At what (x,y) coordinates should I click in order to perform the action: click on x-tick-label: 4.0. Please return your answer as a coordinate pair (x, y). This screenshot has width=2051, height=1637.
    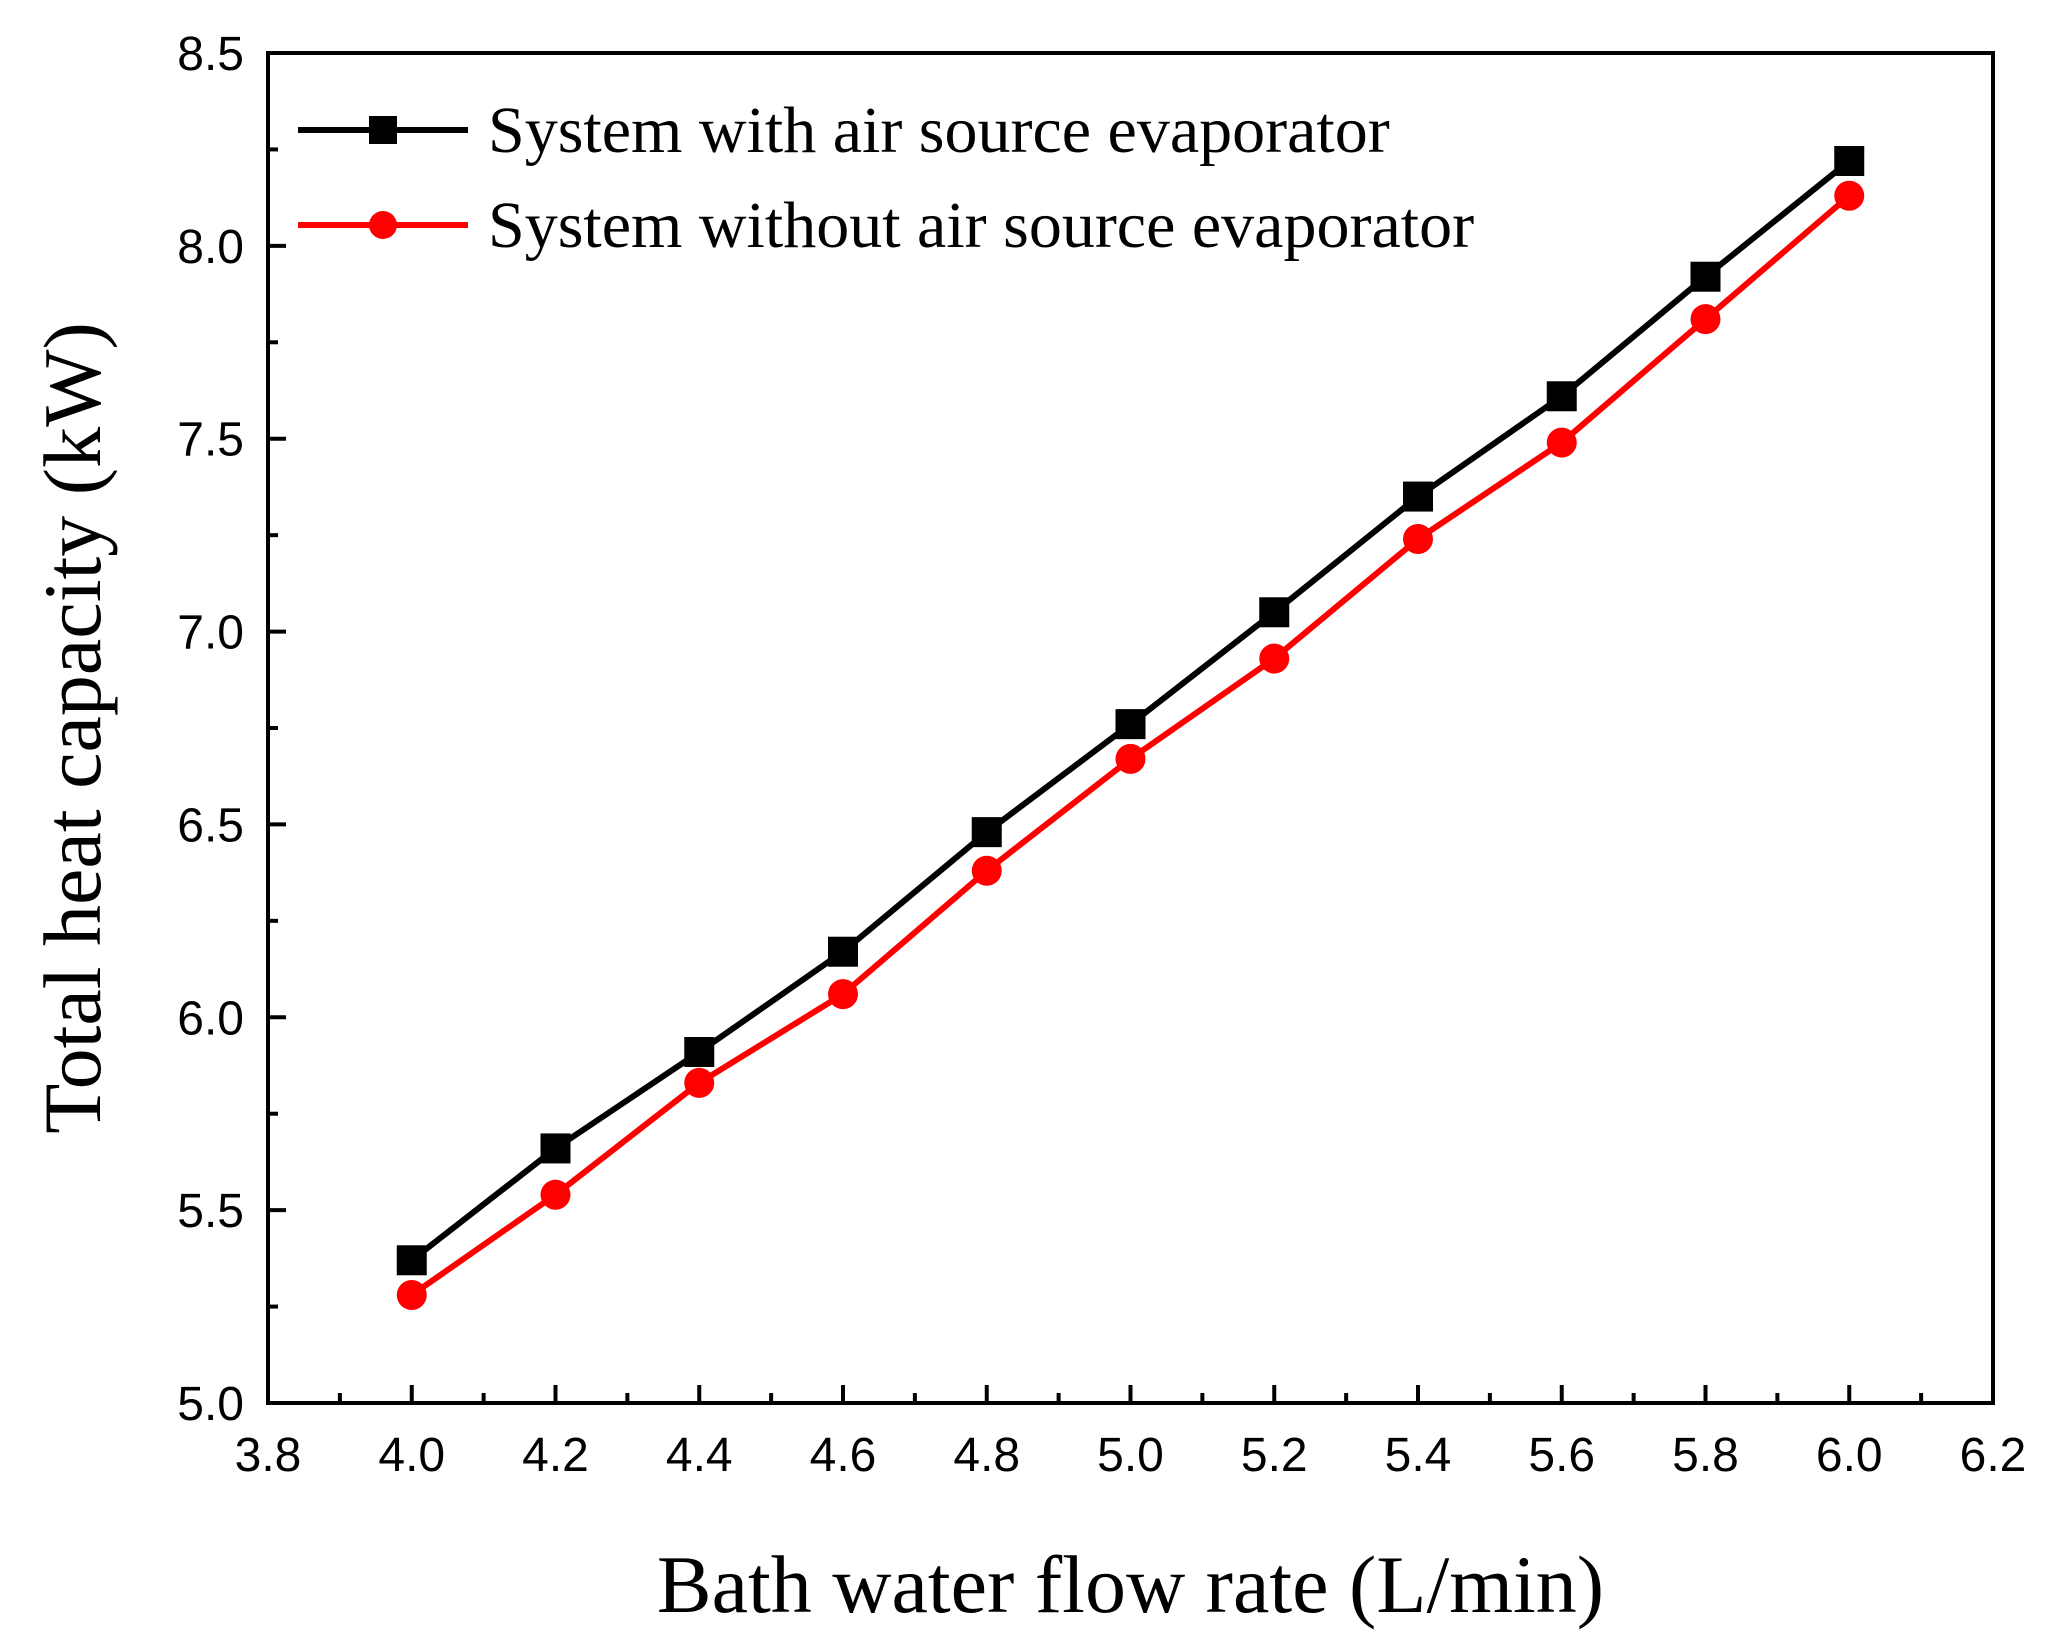
    Looking at the image, I should click on (411, 1455).